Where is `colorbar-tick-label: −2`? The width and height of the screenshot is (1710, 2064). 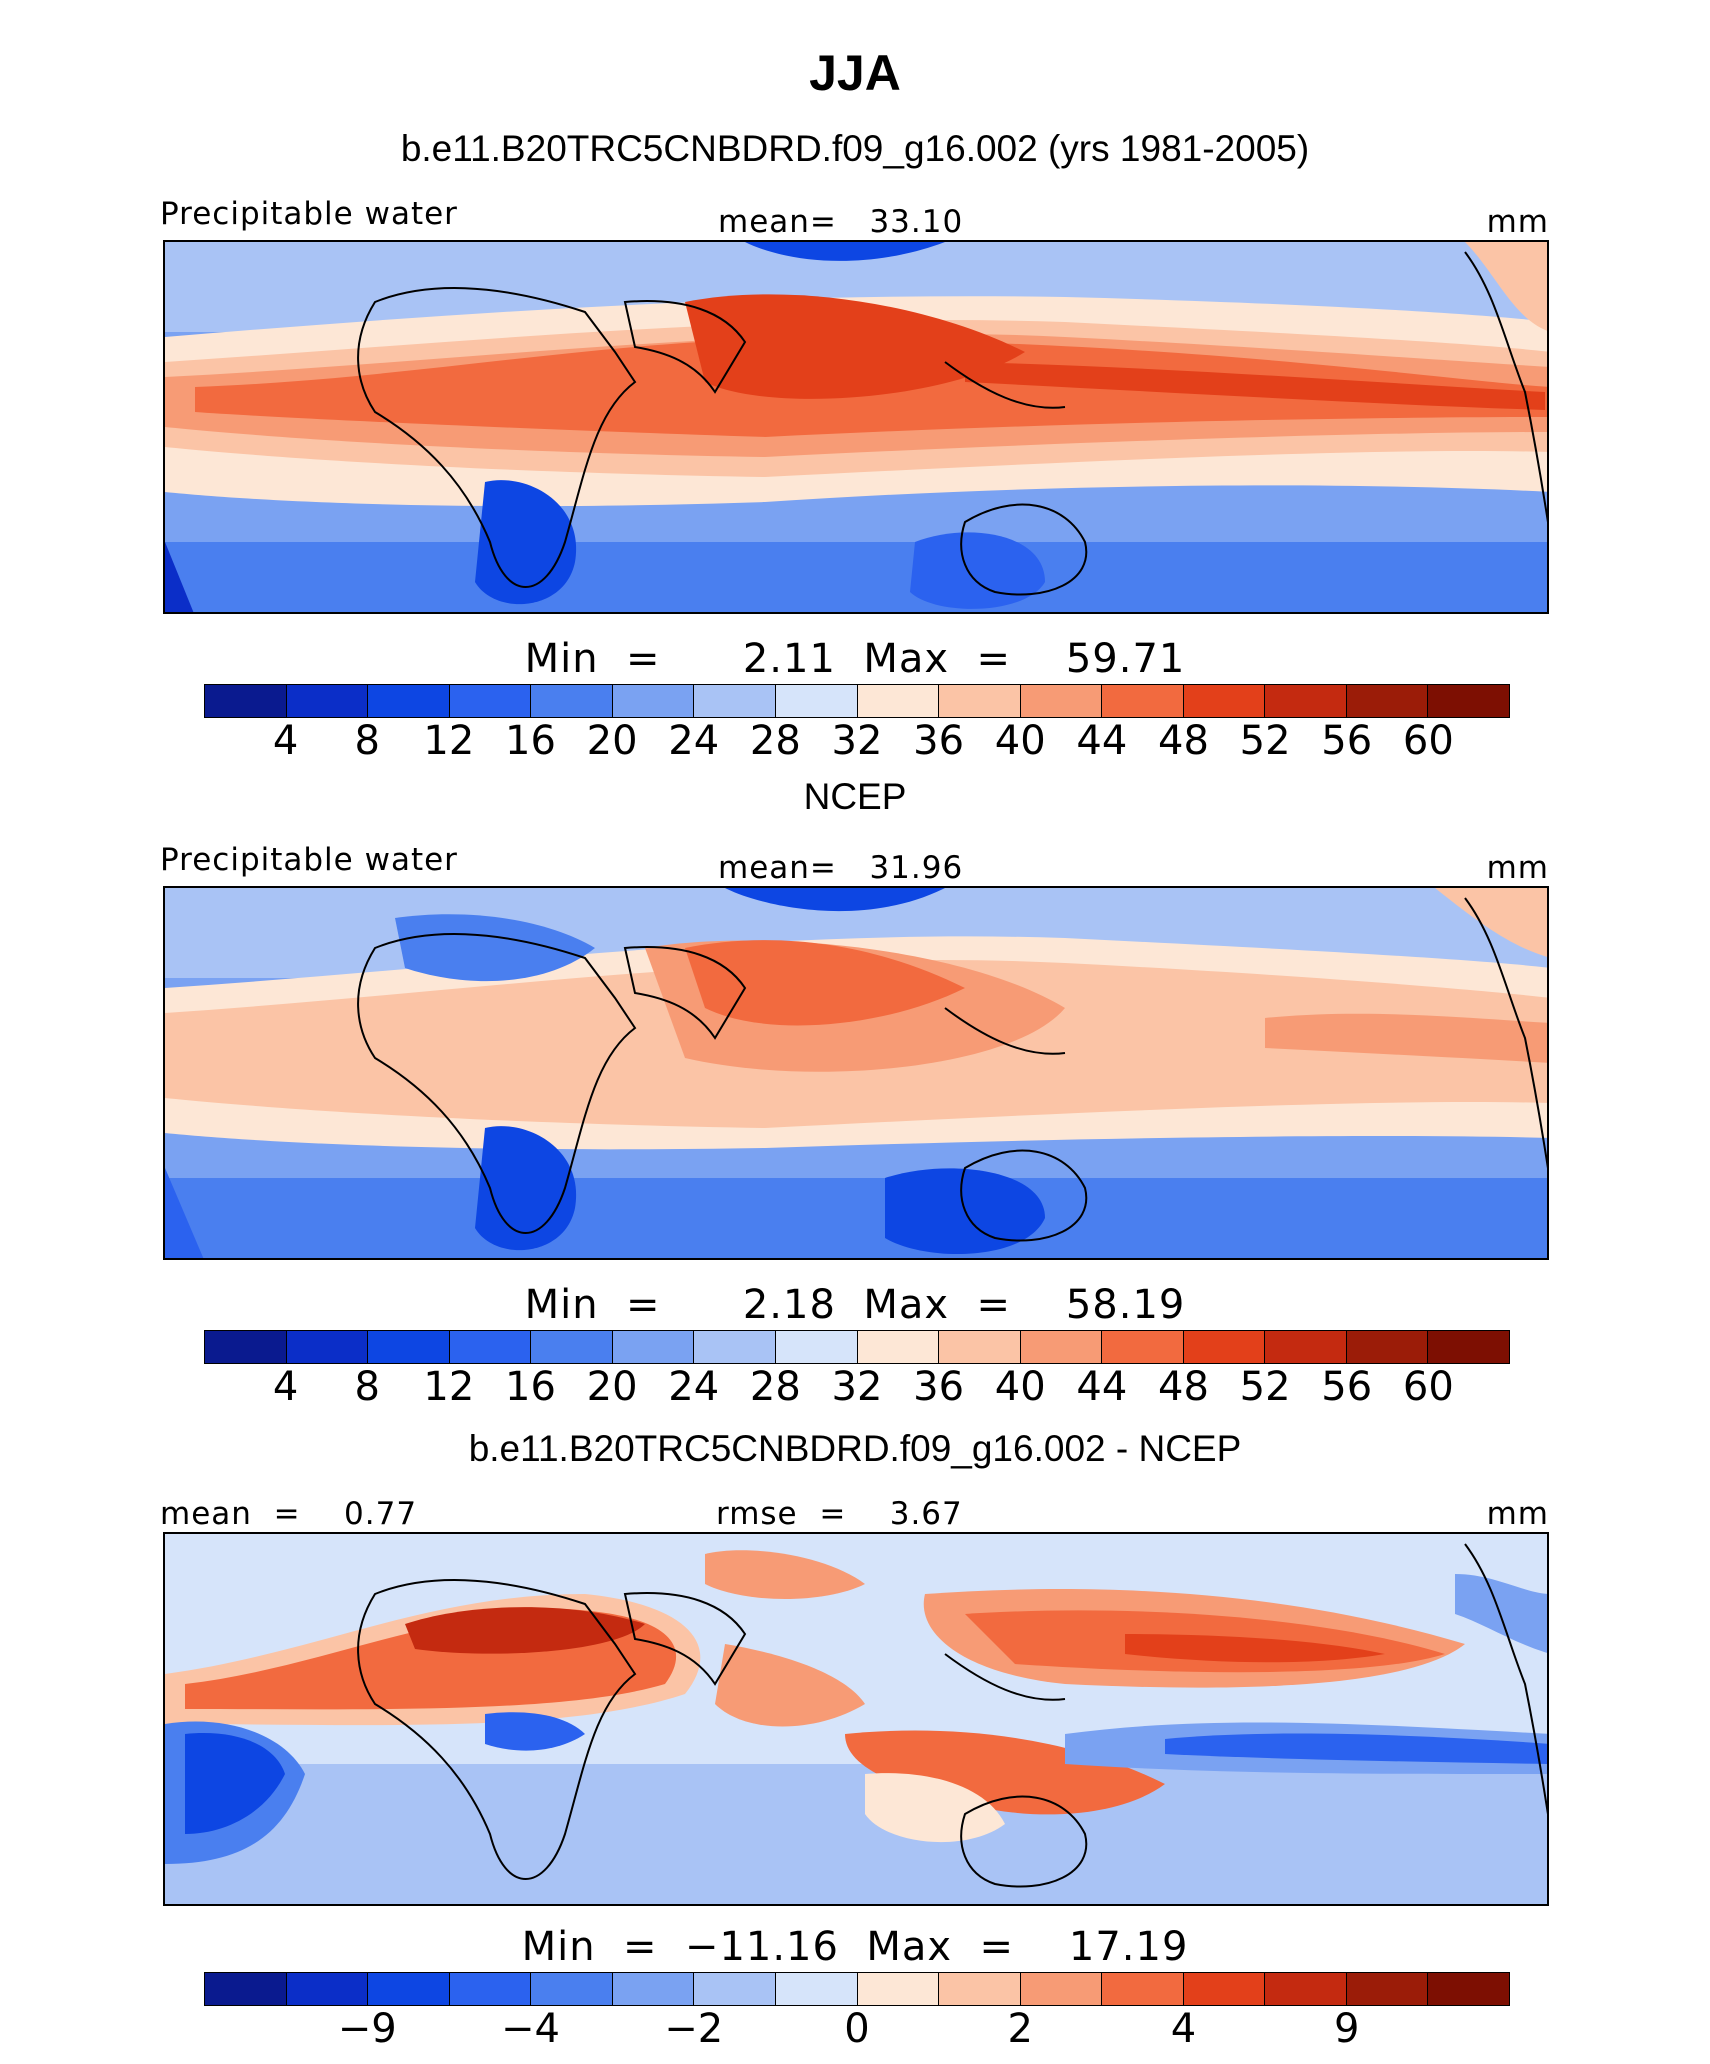
colorbar-tick-label: −2 is located at coordinates (694, 2029).